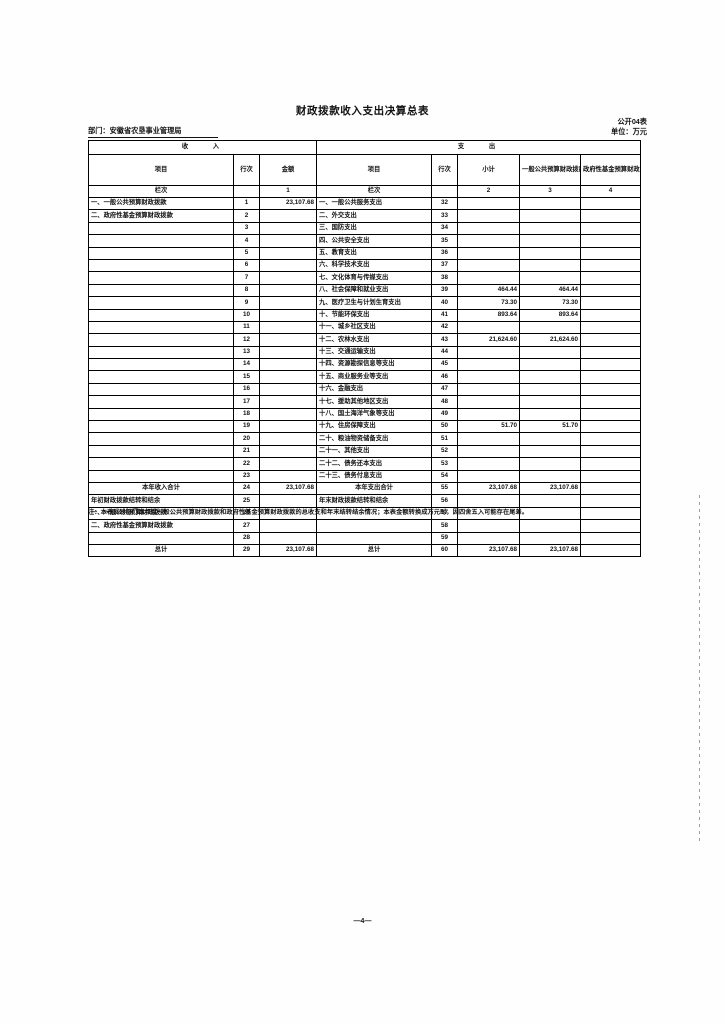  I want to click on expenditure-subtotal-value: 73.30, so click(489, 303).